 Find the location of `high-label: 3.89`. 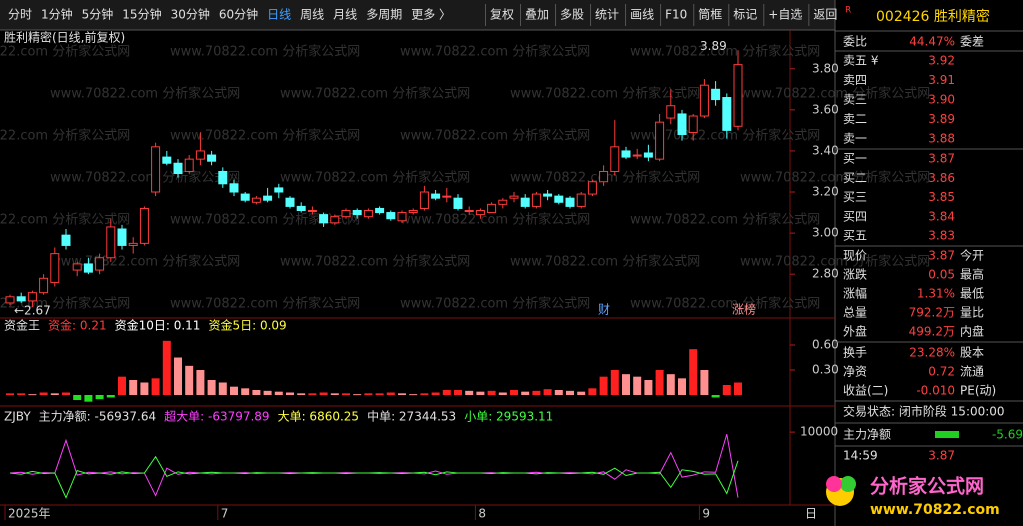

high-label: 3.89 is located at coordinates (713, 46).